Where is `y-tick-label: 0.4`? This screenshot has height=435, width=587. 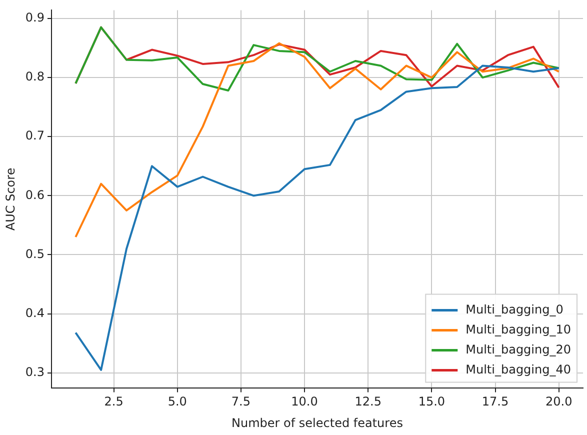
y-tick-label: 0.4 is located at coordinates (34, 313).